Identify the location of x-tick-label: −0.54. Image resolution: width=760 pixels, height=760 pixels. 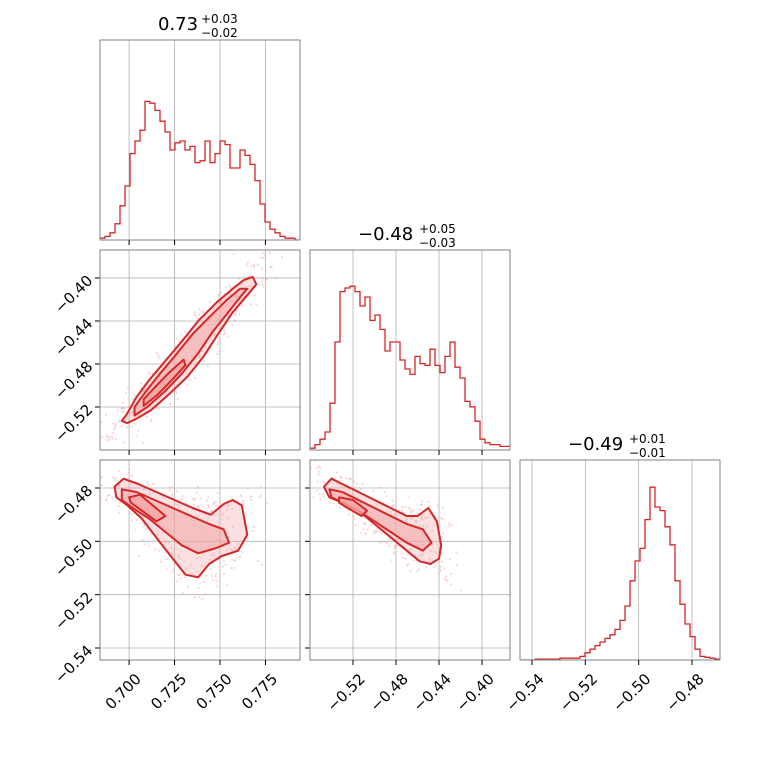
(525, 692).